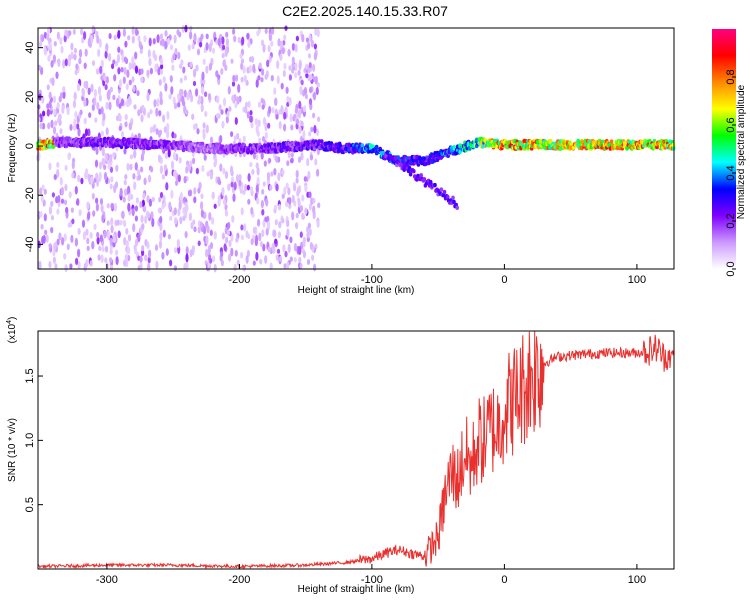 The width and height of the screenshot is (750, 600). I want to click on snr-y-multiplier: (x104), so click(12, 330).